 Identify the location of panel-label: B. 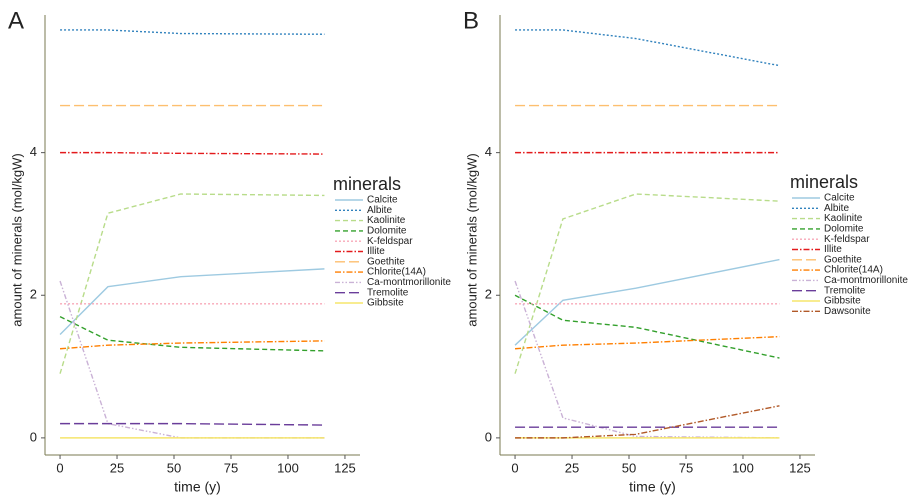
(471, 20).